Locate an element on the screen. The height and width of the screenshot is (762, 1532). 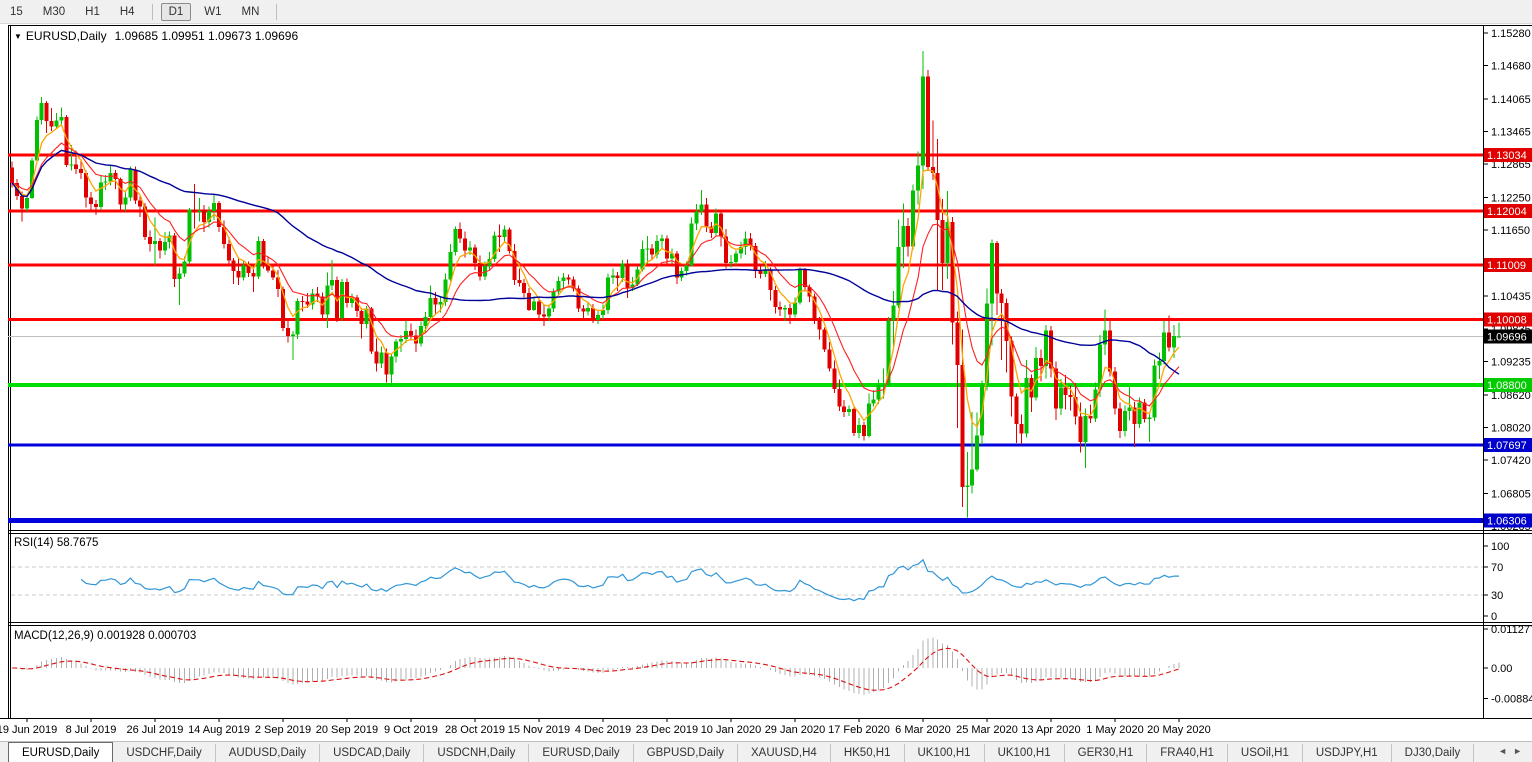
timeframe-button-d1: D1 is located at coordinates (176, 11).